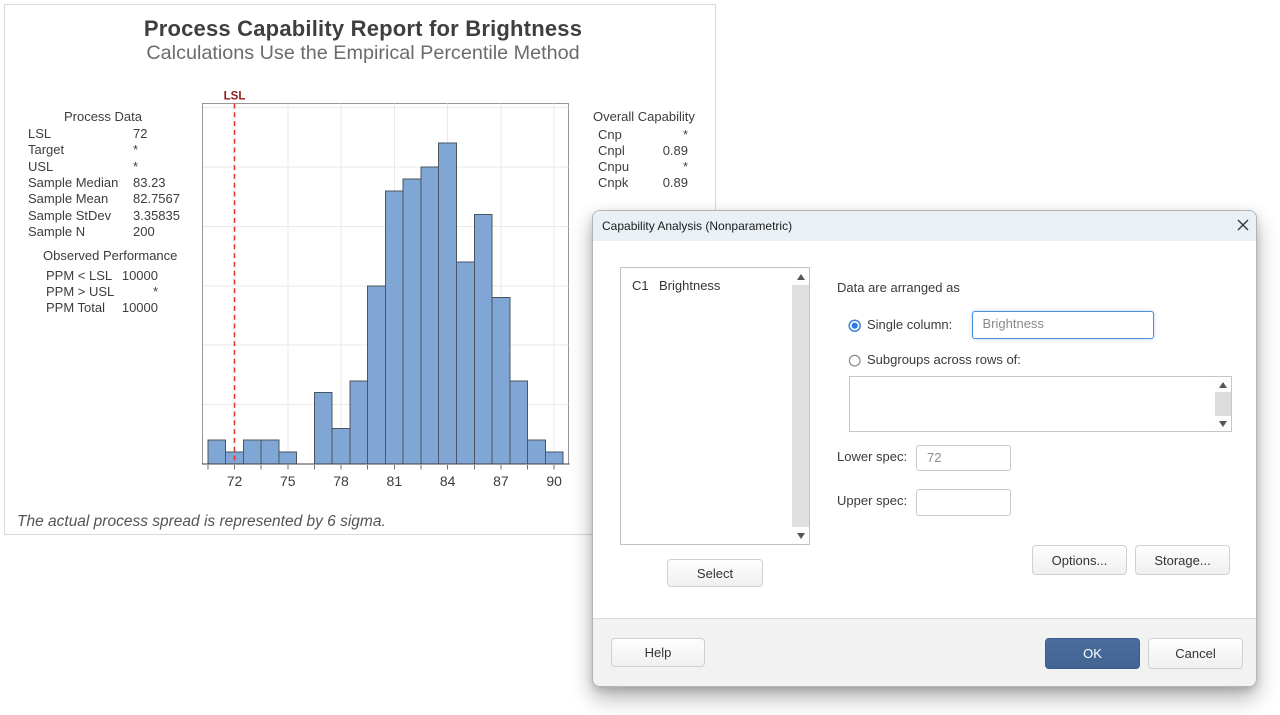 Image resolution: width=1280 pixels, height=715 pixels. Describe the element at coordinates (235, 481) in the screenshot. I see `svg-text: 72` at that location.